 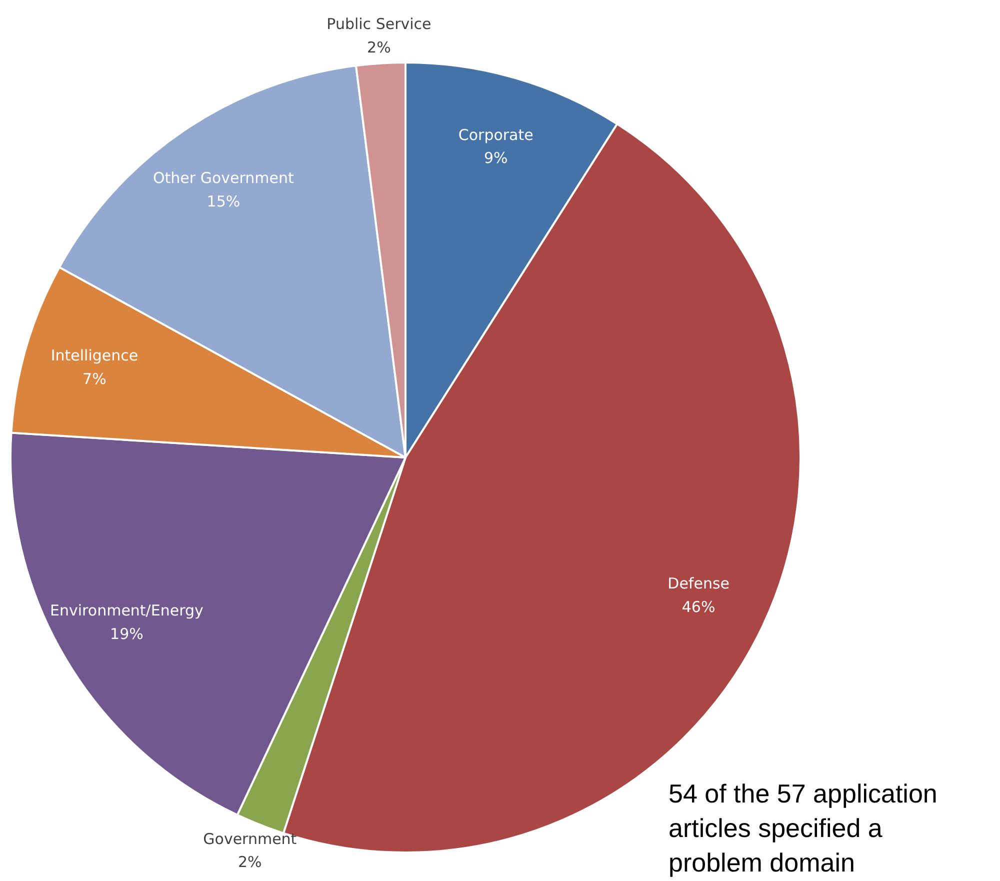 What do you see at coordinates (94, 355) in the screenshot?
I see `slice-label: Intelligence` at bounding box center [94, 355].